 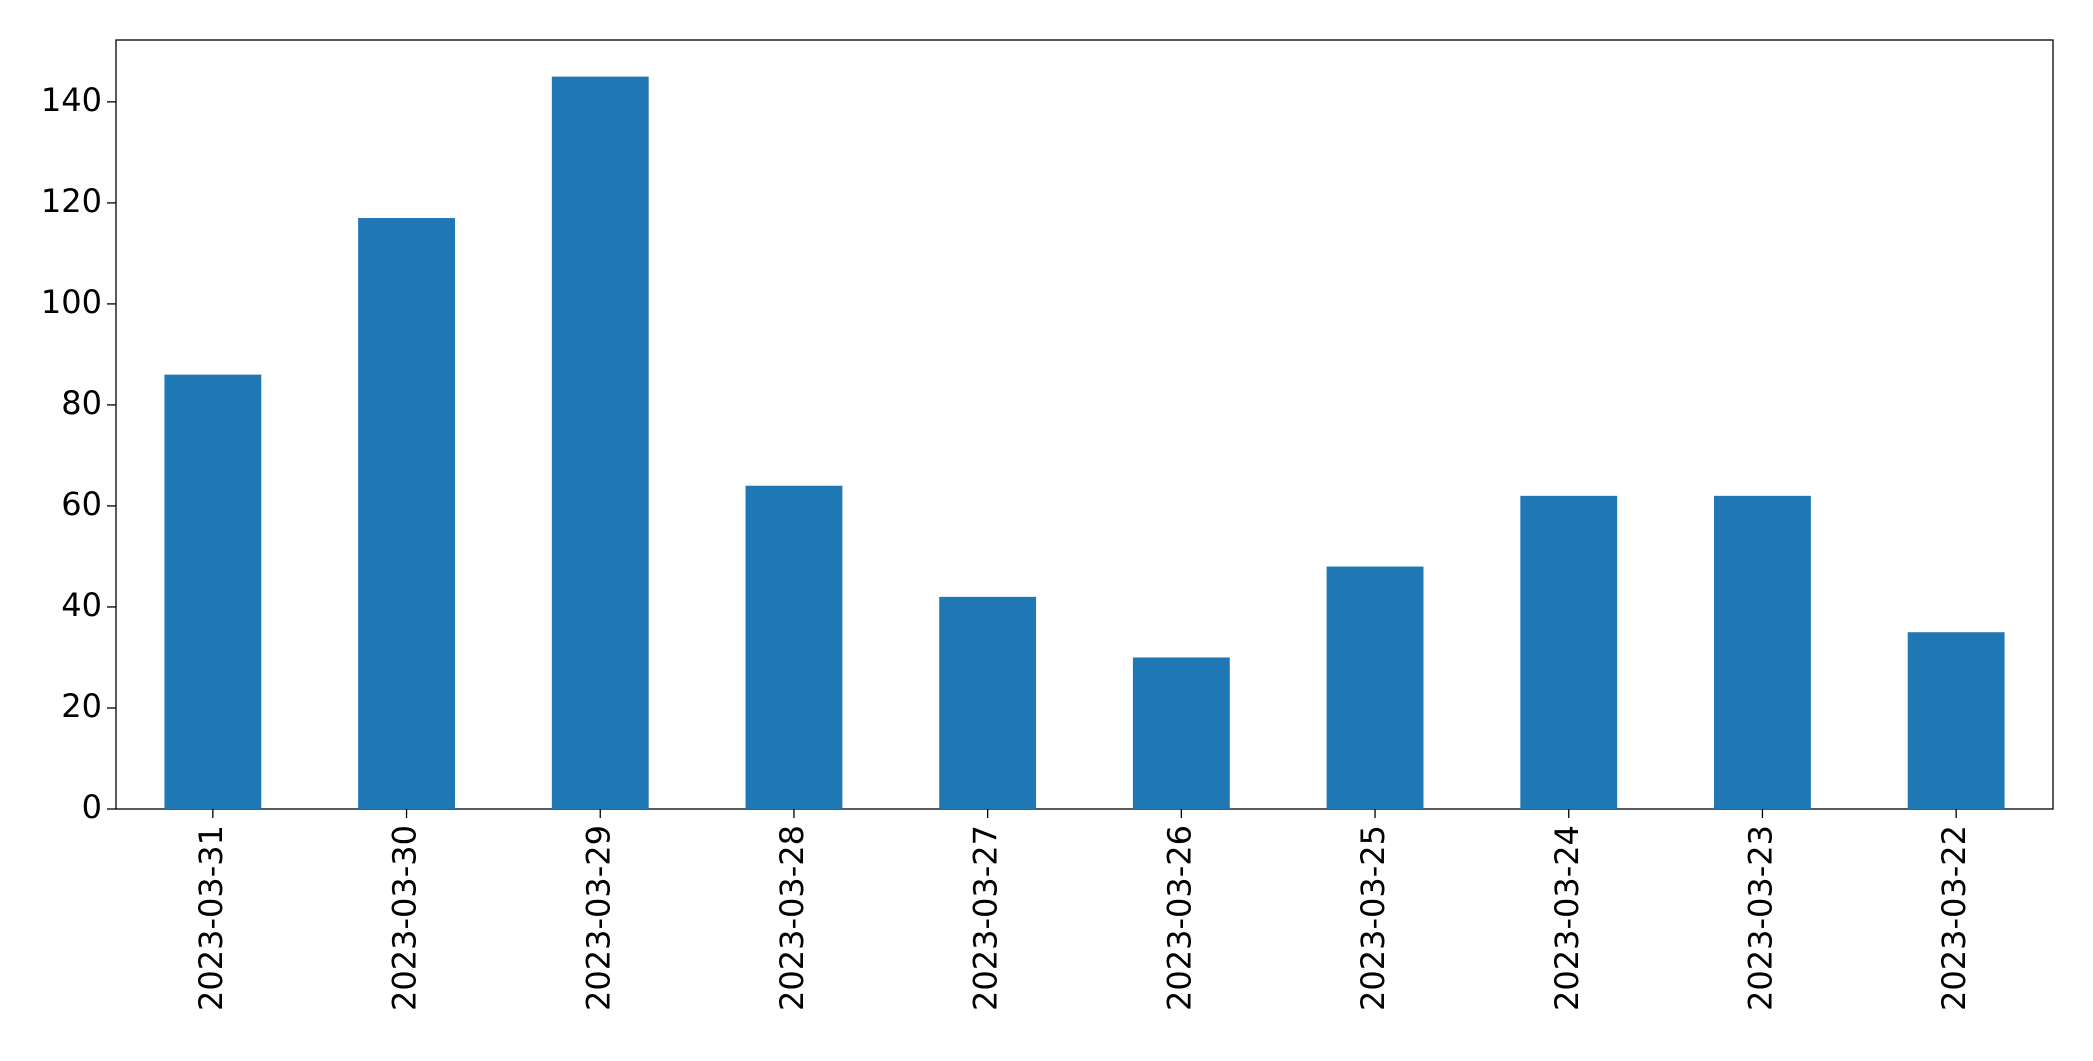 What do you see at coordinates (792, 918) in the screenshot?
I see `x-tick-label: 2023-03-28` at bounding box center [792, 918].